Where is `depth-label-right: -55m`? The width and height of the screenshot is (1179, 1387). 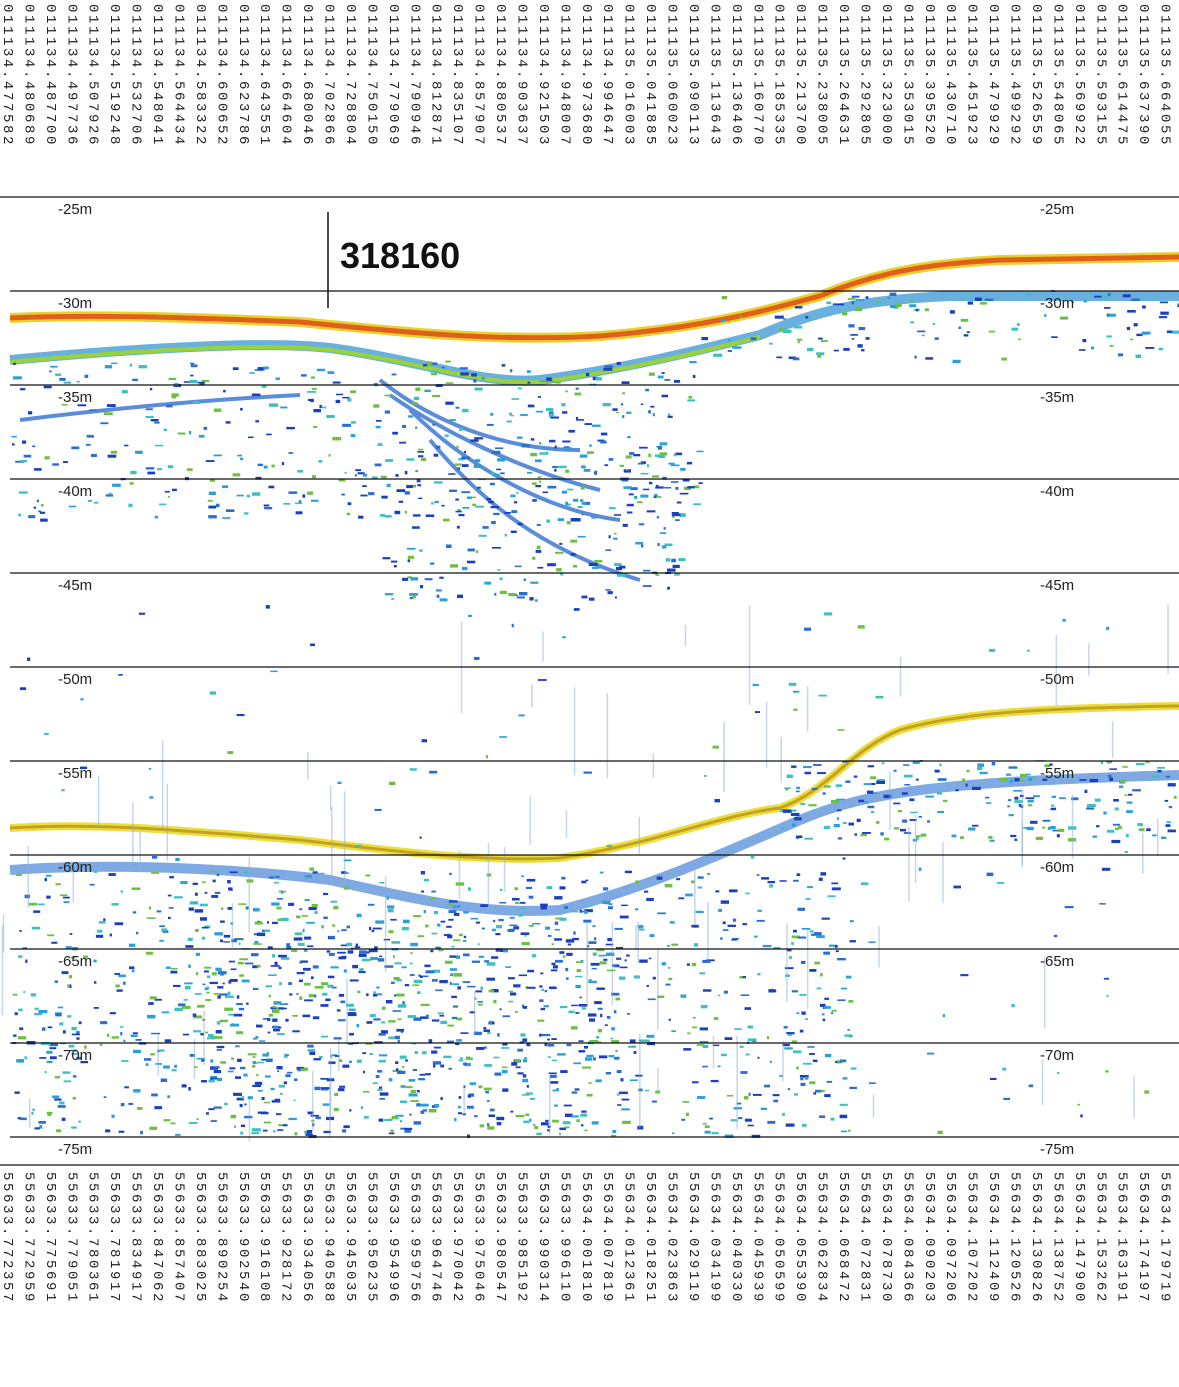 depth-label-right: -55m is located at coordinates (1057, 773).